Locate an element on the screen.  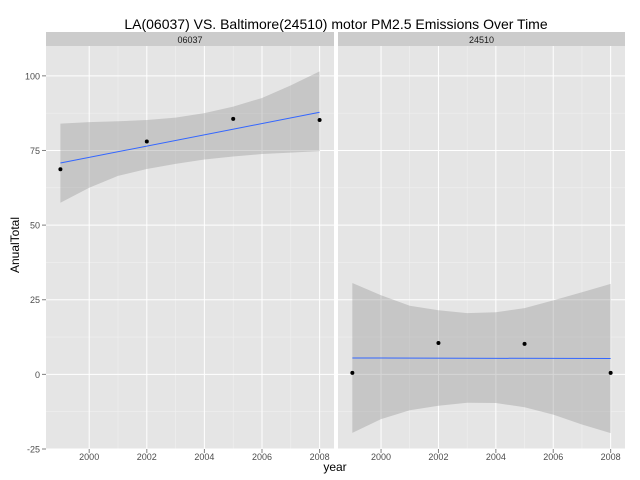
y-tick-label: 100 is located at coordinates (32, 76).